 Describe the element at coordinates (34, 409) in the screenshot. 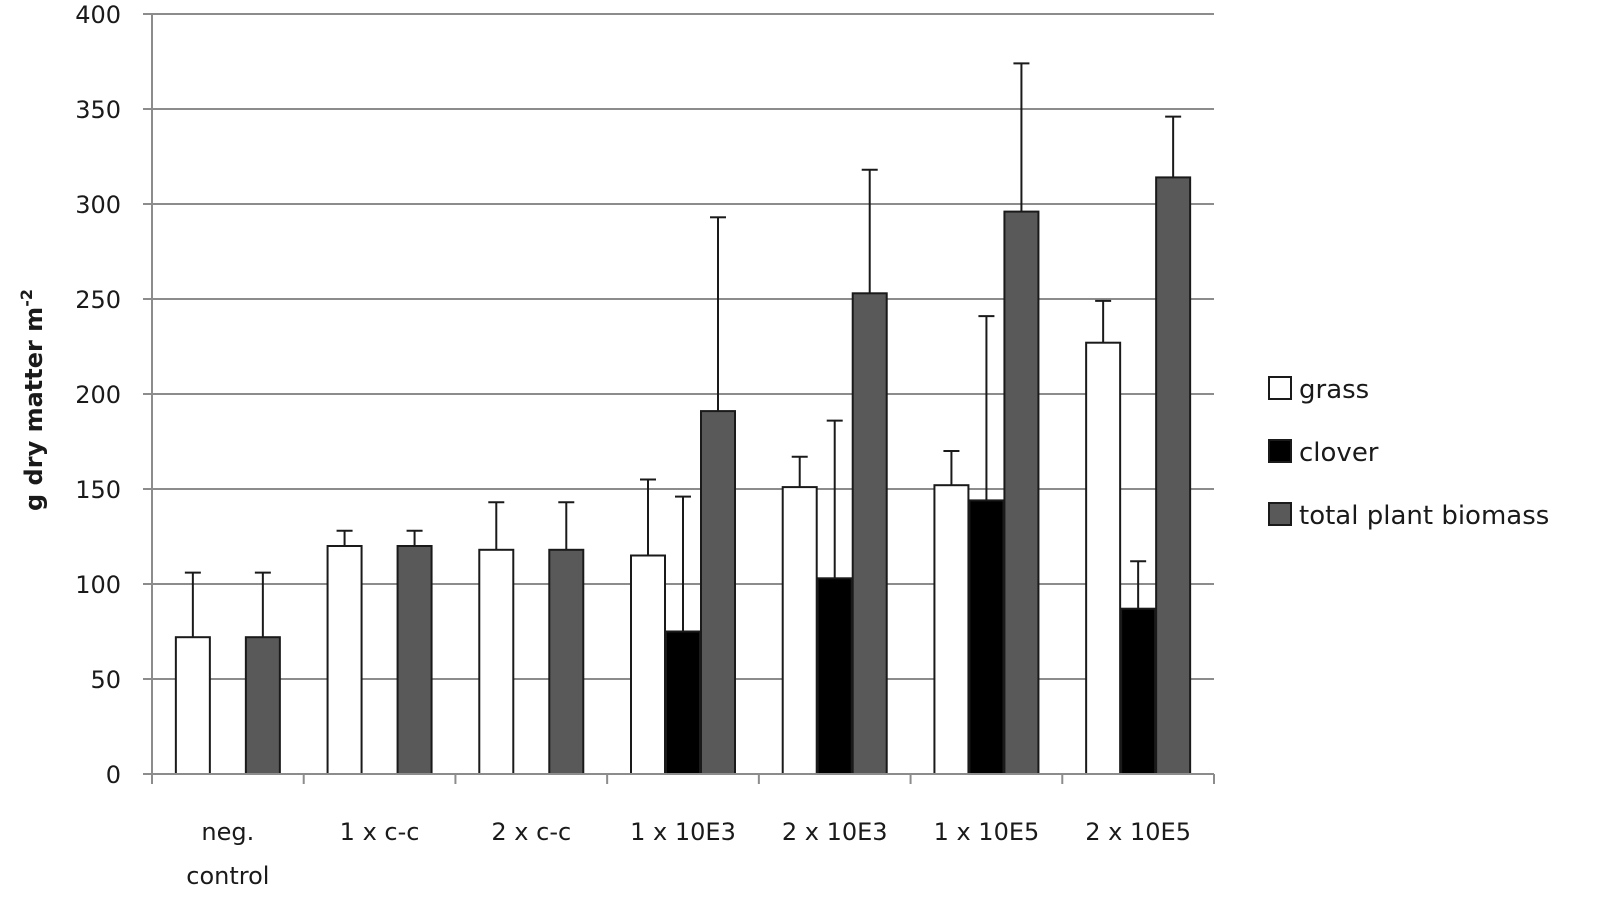

I see `y-axis-label-text: g dry matter m` at that location.